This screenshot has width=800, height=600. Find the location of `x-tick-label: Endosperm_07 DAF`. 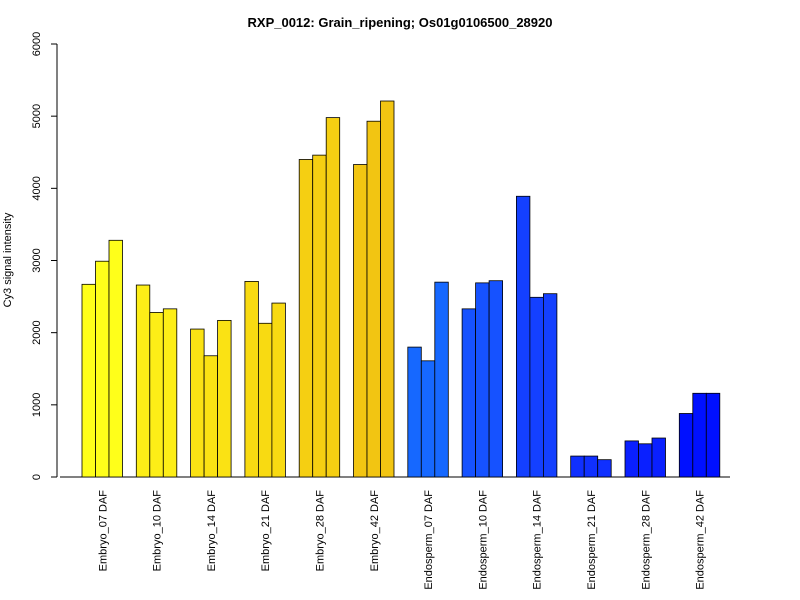

x-tick-label: Endosperm_07 DAF is located at coordinates (429, 540).